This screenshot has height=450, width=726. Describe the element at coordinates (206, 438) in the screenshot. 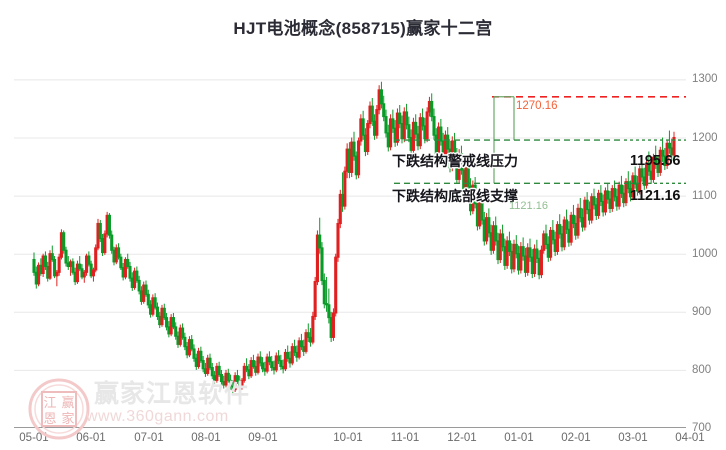

I see `x-axis-tick: 08-01` at that location.